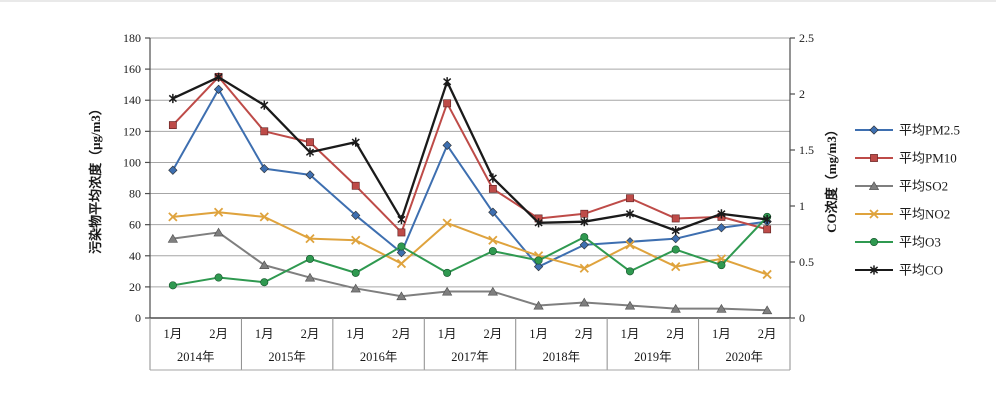  What do you see at coordinates (562, 357) in the screenshot?
I see `year-tick-label: 2018年` at bounding box center [562, 357].